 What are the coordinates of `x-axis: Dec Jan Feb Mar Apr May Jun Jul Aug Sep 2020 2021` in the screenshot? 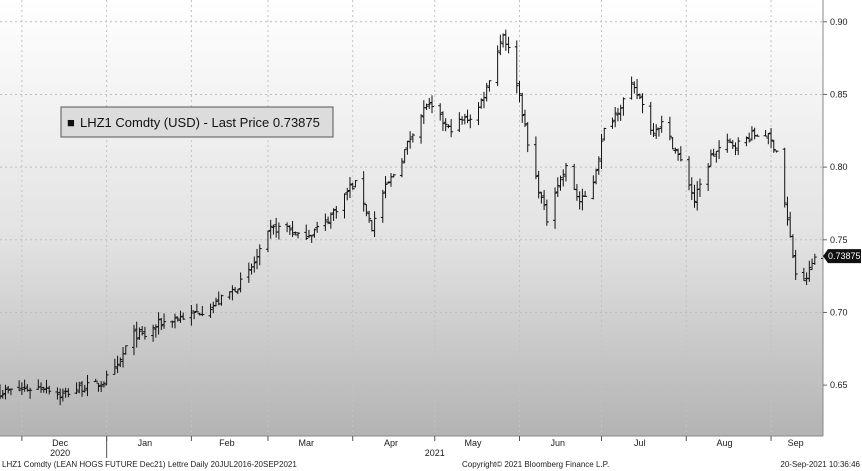 It's located at (412, 447).